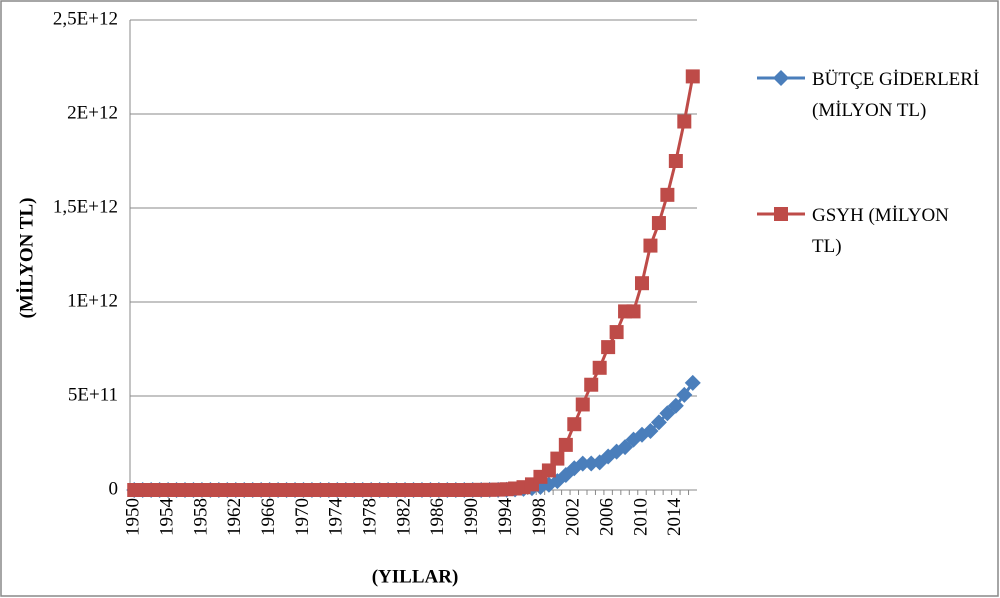  I want to click on x-tick-label: 1950, so click(133, 517).